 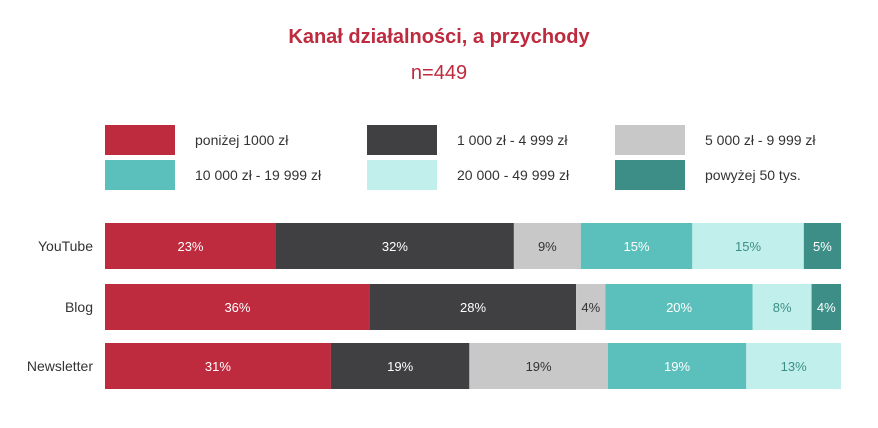 I want to click on data-label: 5%, so click(x=822, y=246).